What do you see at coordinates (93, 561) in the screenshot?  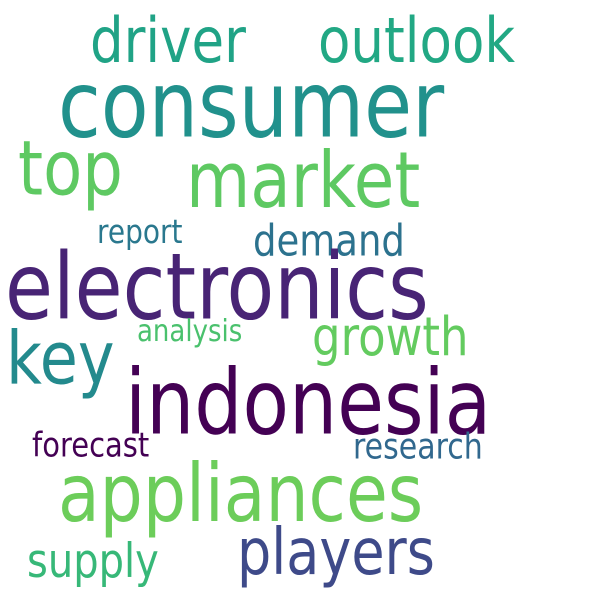 I see `word-supply: supply` at bounding box center [93, 561].